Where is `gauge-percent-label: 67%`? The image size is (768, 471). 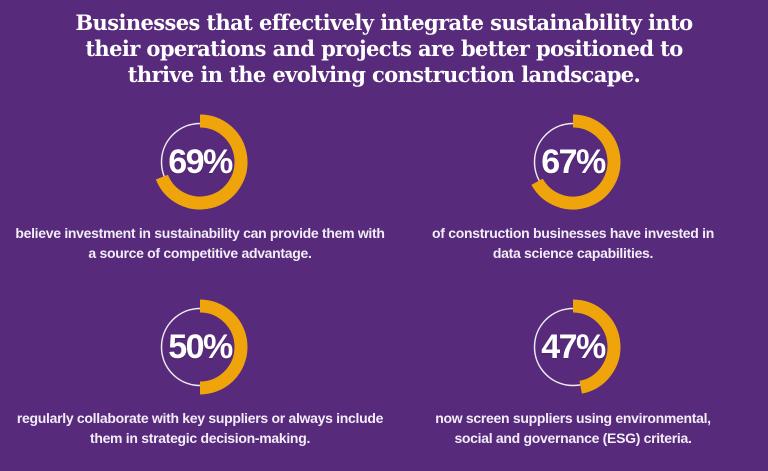
gauge-percent-label: 67% is located at coordinates (573, 161).